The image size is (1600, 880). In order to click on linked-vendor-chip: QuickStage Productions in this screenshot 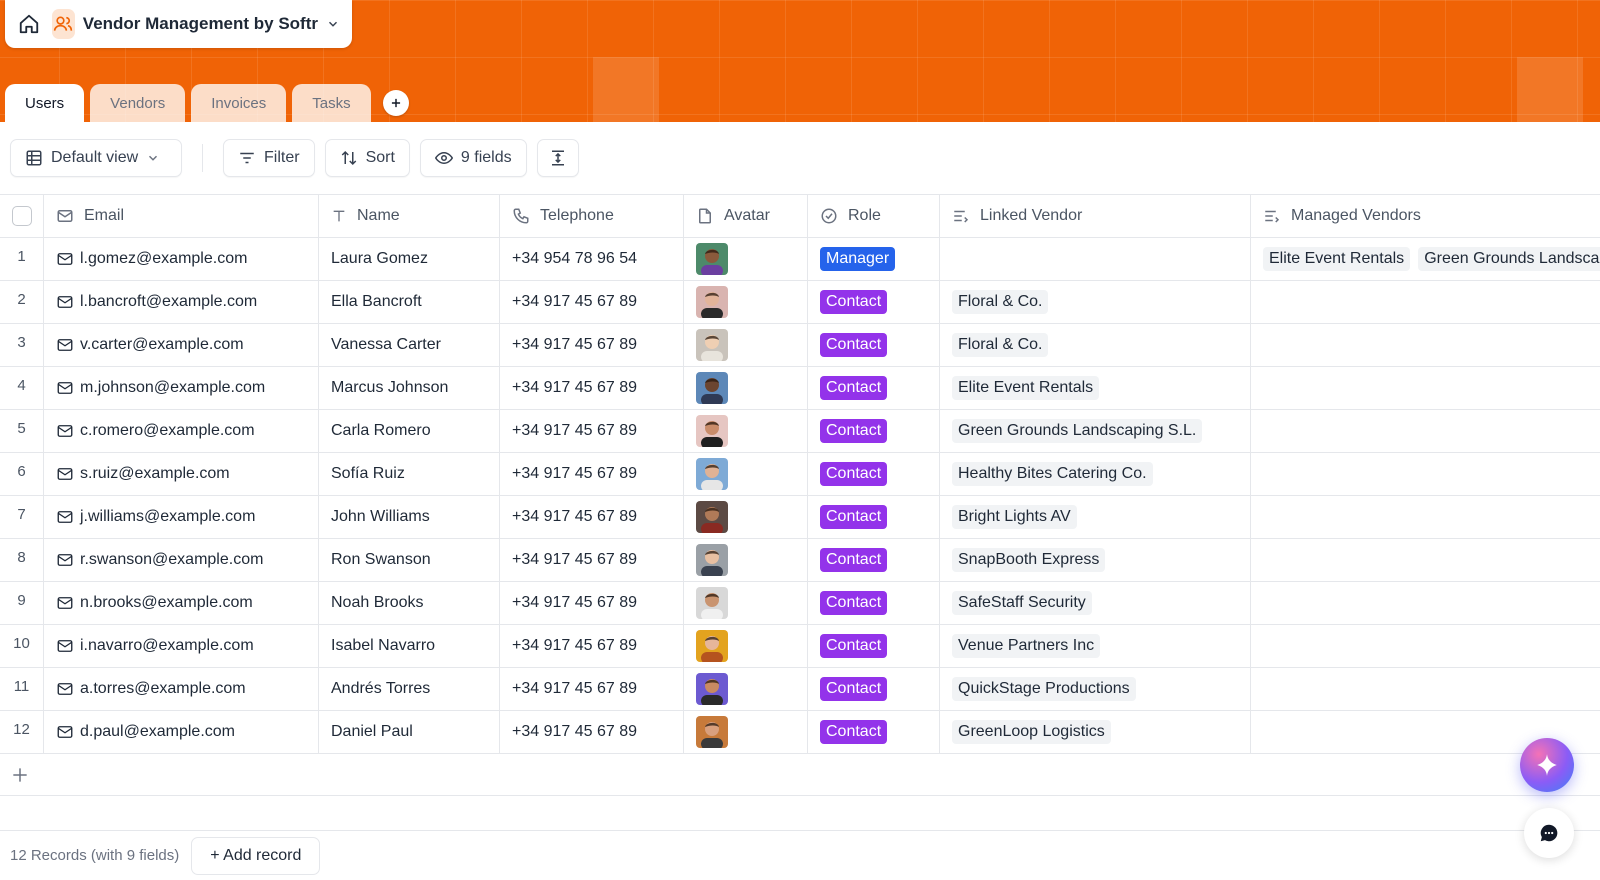, I will do `click(1044, 689)`.